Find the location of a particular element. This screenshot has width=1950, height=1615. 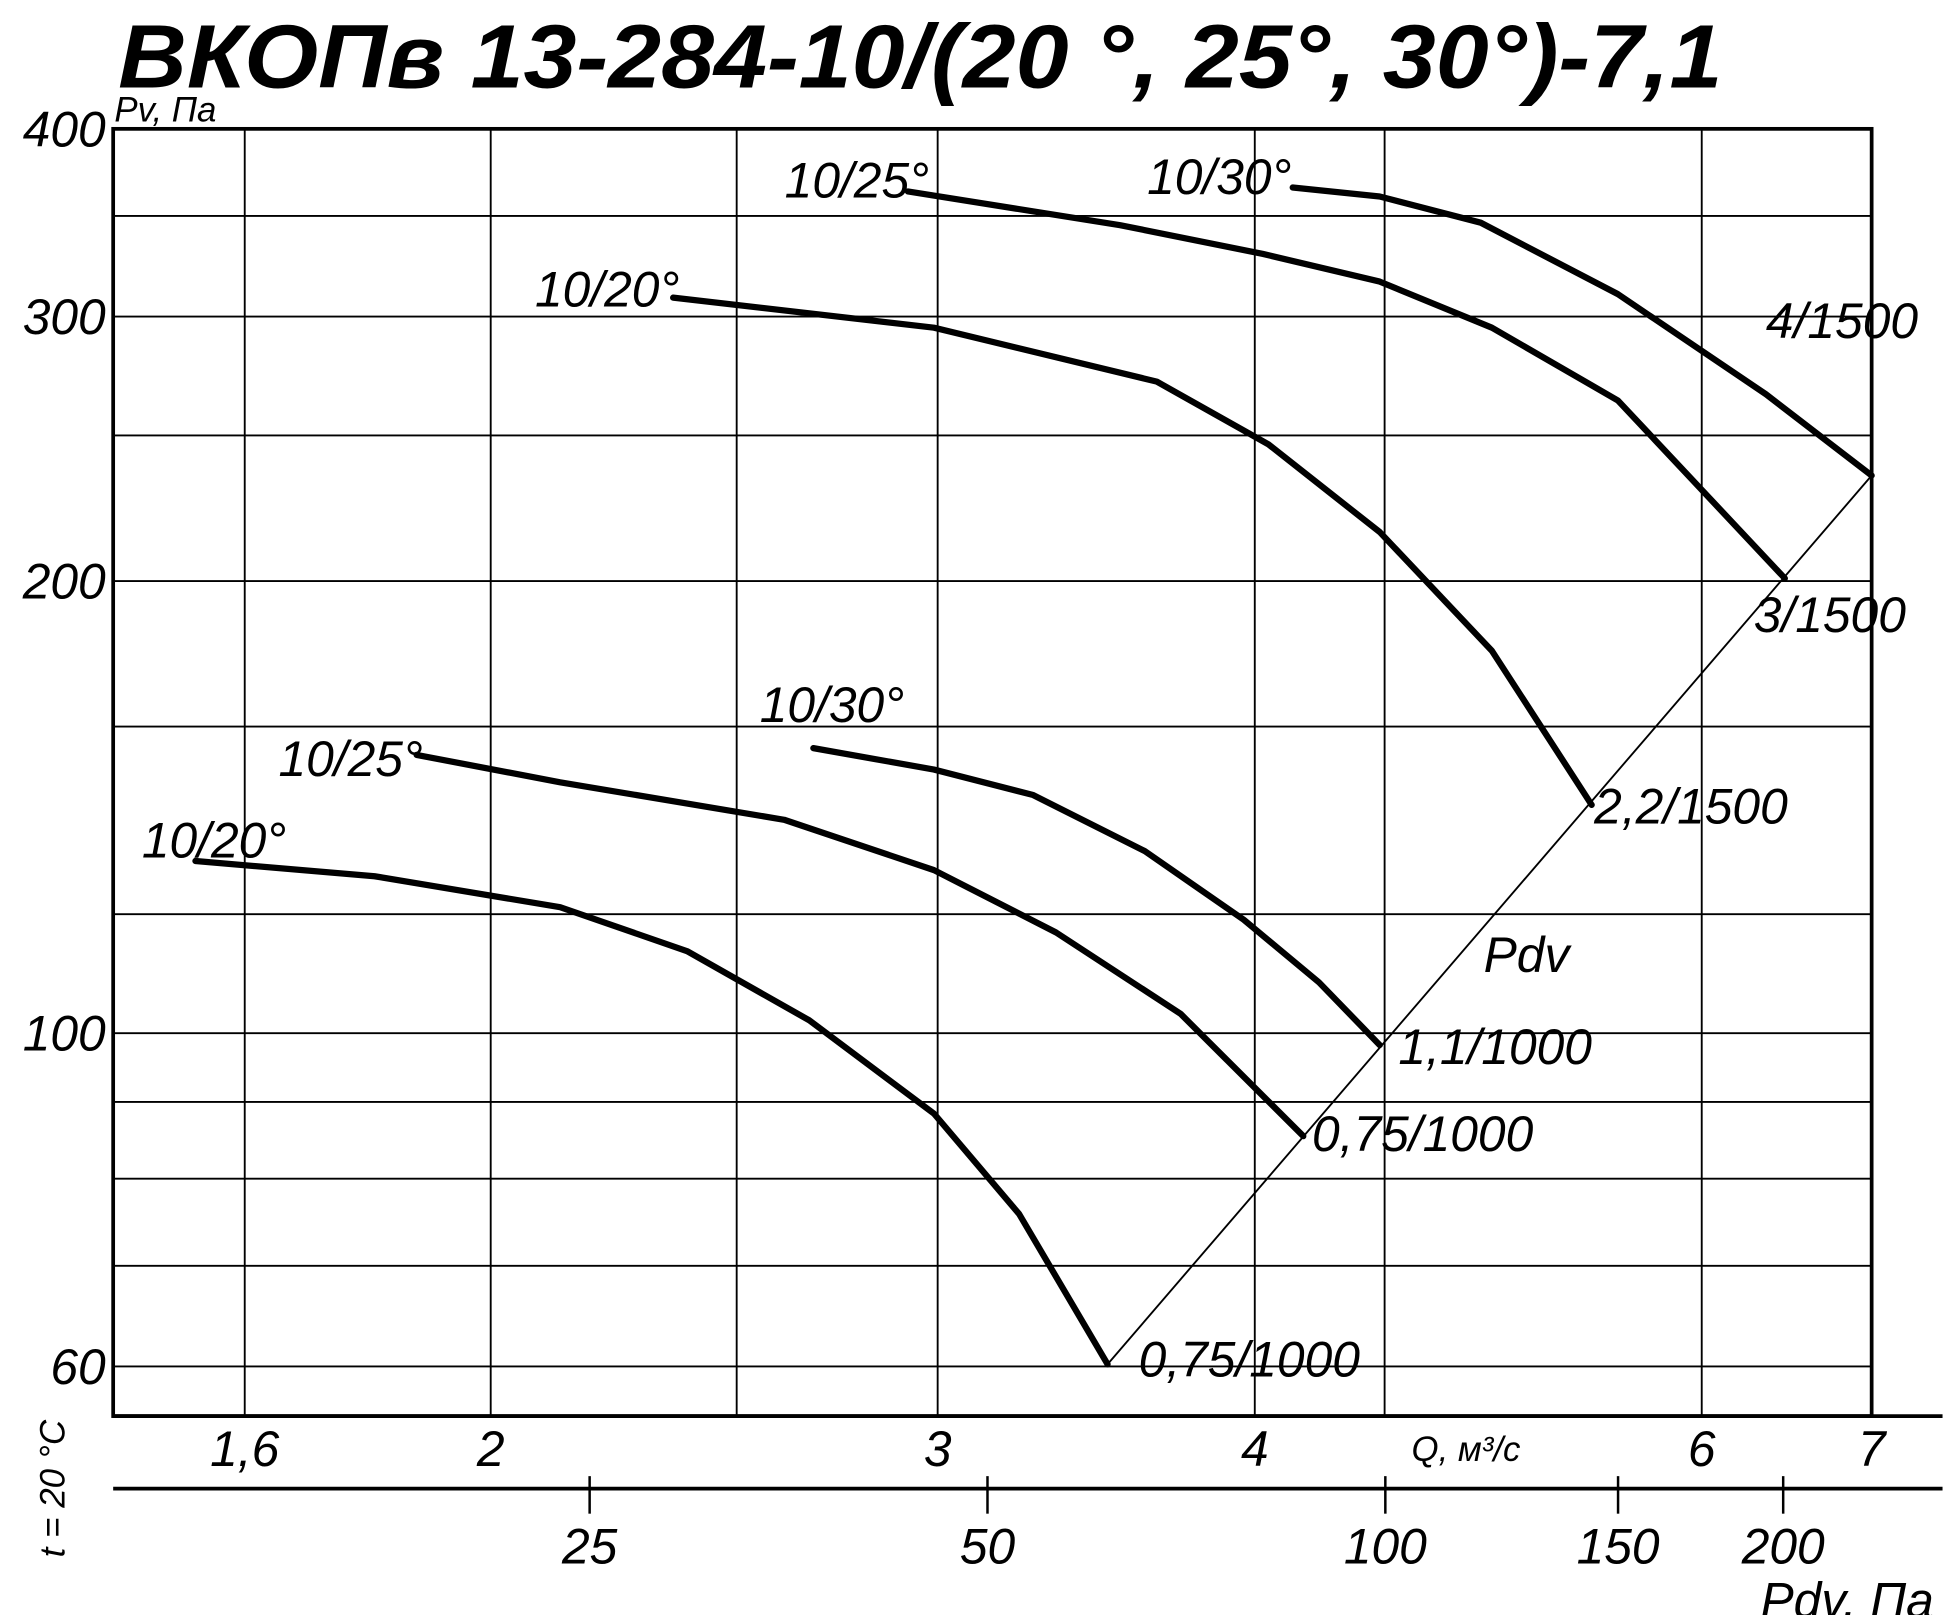

pdv-tick-label: 25 is located at coordinates (589, 1547).